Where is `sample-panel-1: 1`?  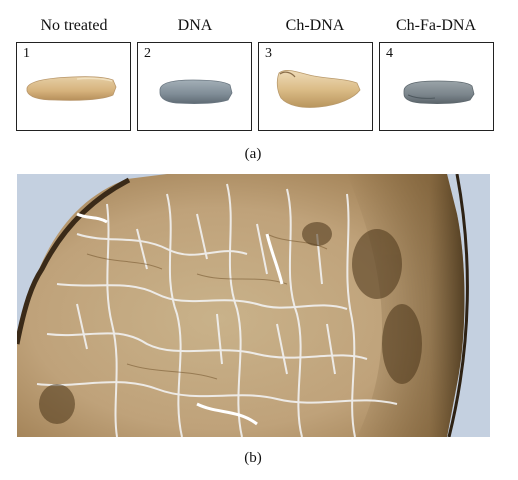
sample-panel-1: 1 is located at coordinates (73, 86).